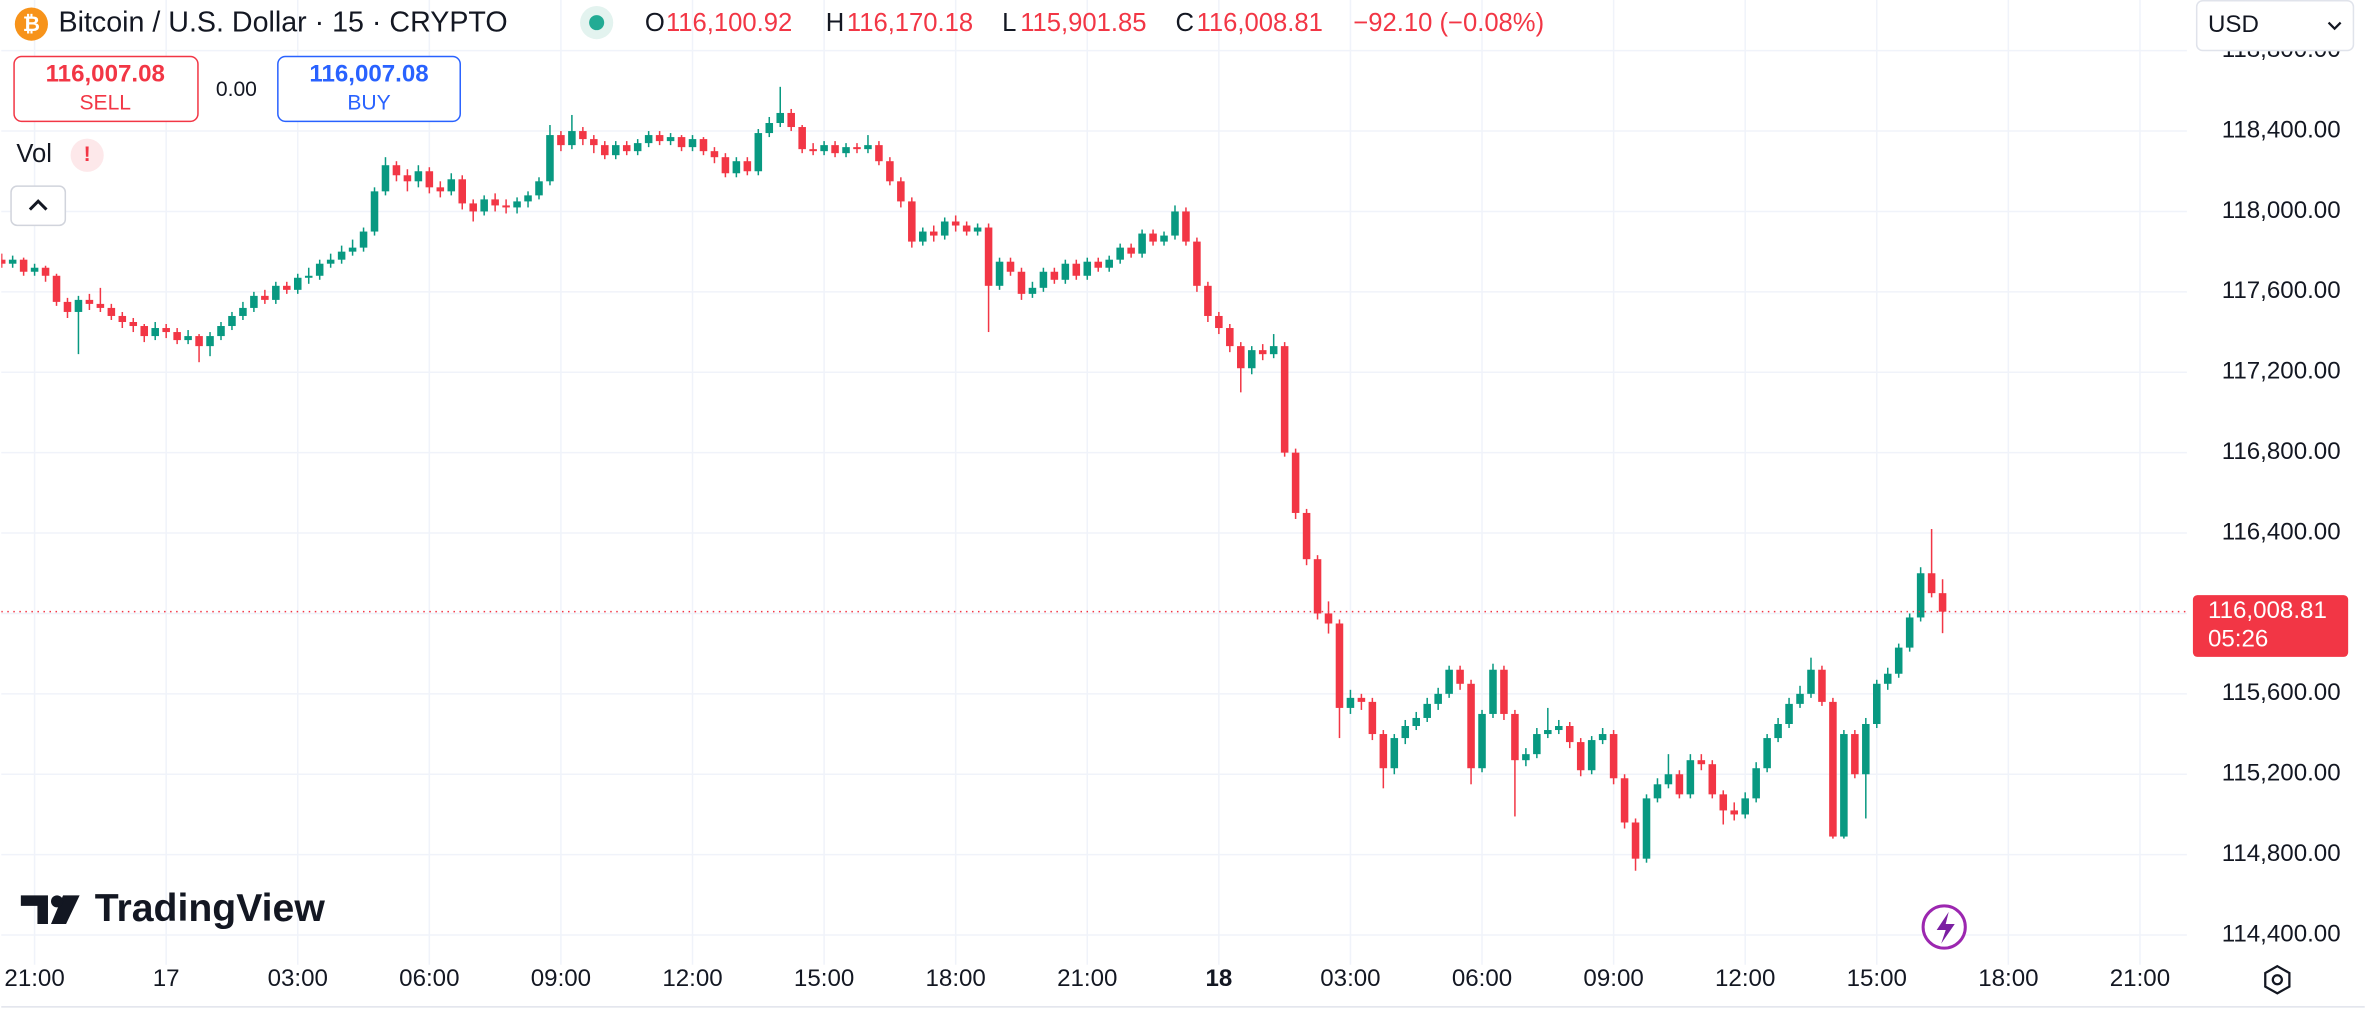 The image size is (2366, 1028). What do you see at coordinates (2281, 129) in the screenshot?
I see `y-tick-label: 118,400.00` at bounding box center [2281, 129].